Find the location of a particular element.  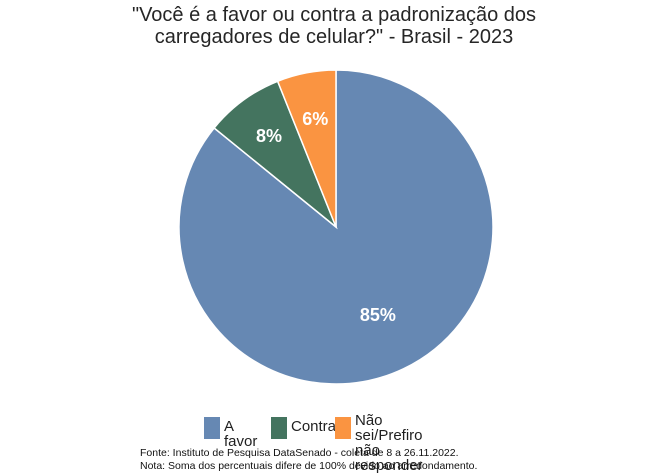

legend-label-a-favor: A favor is located at coordinates (240, 434).